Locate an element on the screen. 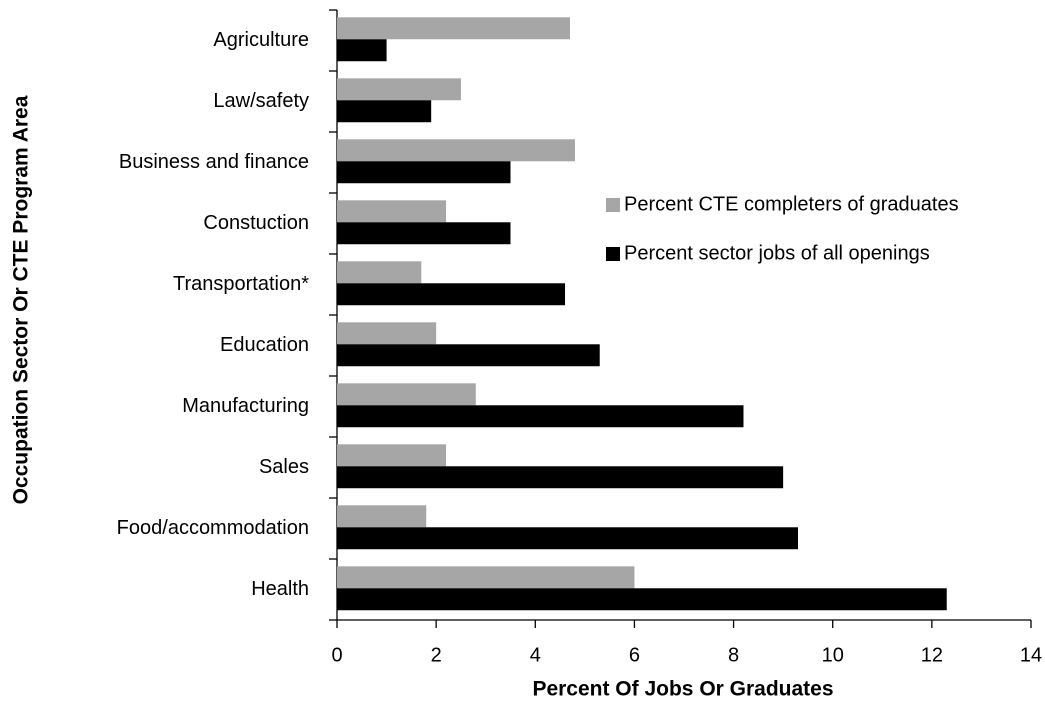  y-tick-label: Education is located at coordinates (264, 345).